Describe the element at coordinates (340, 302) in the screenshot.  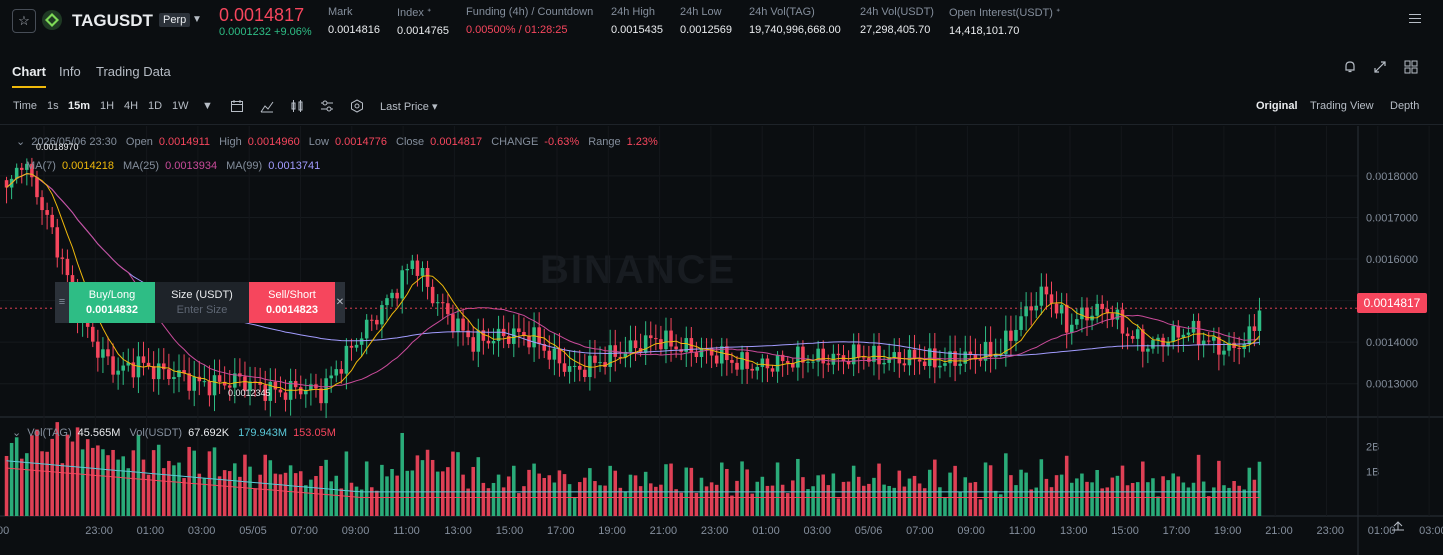
I see `close-icon: ✕` at that location.